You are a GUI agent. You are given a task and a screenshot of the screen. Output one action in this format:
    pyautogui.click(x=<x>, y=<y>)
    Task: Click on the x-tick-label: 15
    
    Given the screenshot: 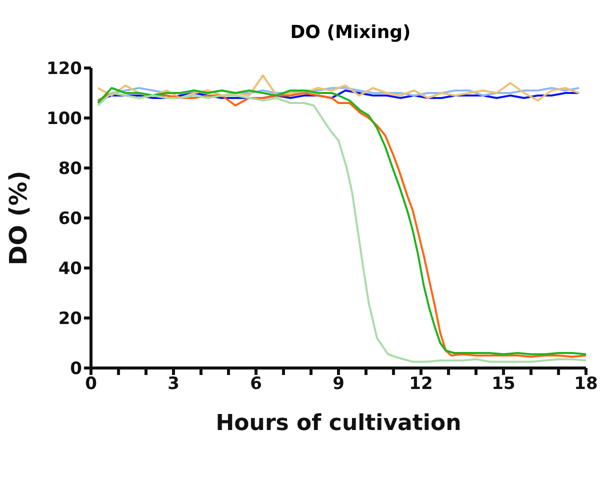 What is the action you would take?
    pyautogui.click(x=504, y=384)
    